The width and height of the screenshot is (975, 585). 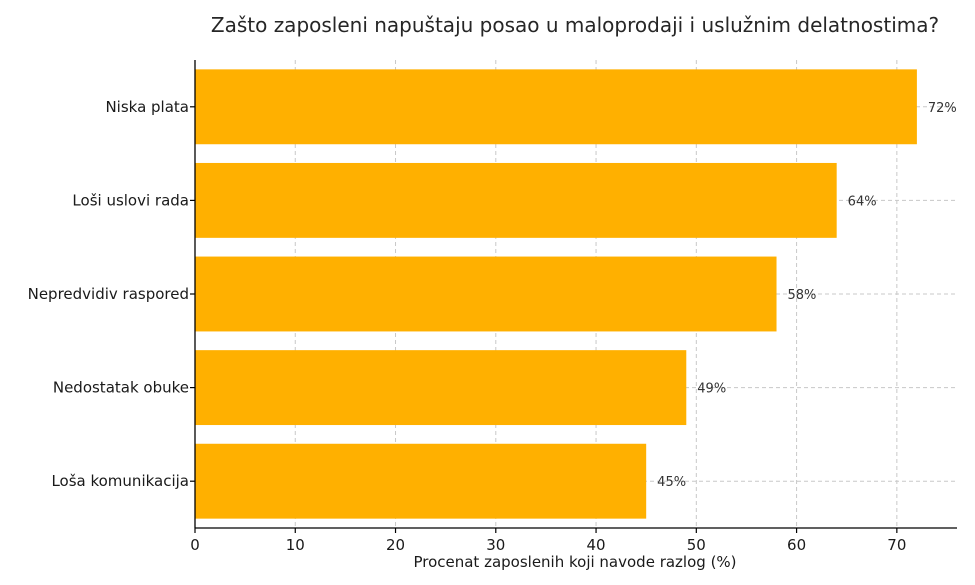 What do you see at coordinates (120, 481) in the screenshot?
I see `category-label: Loša komunikacija` at bounding box center [120, 481].